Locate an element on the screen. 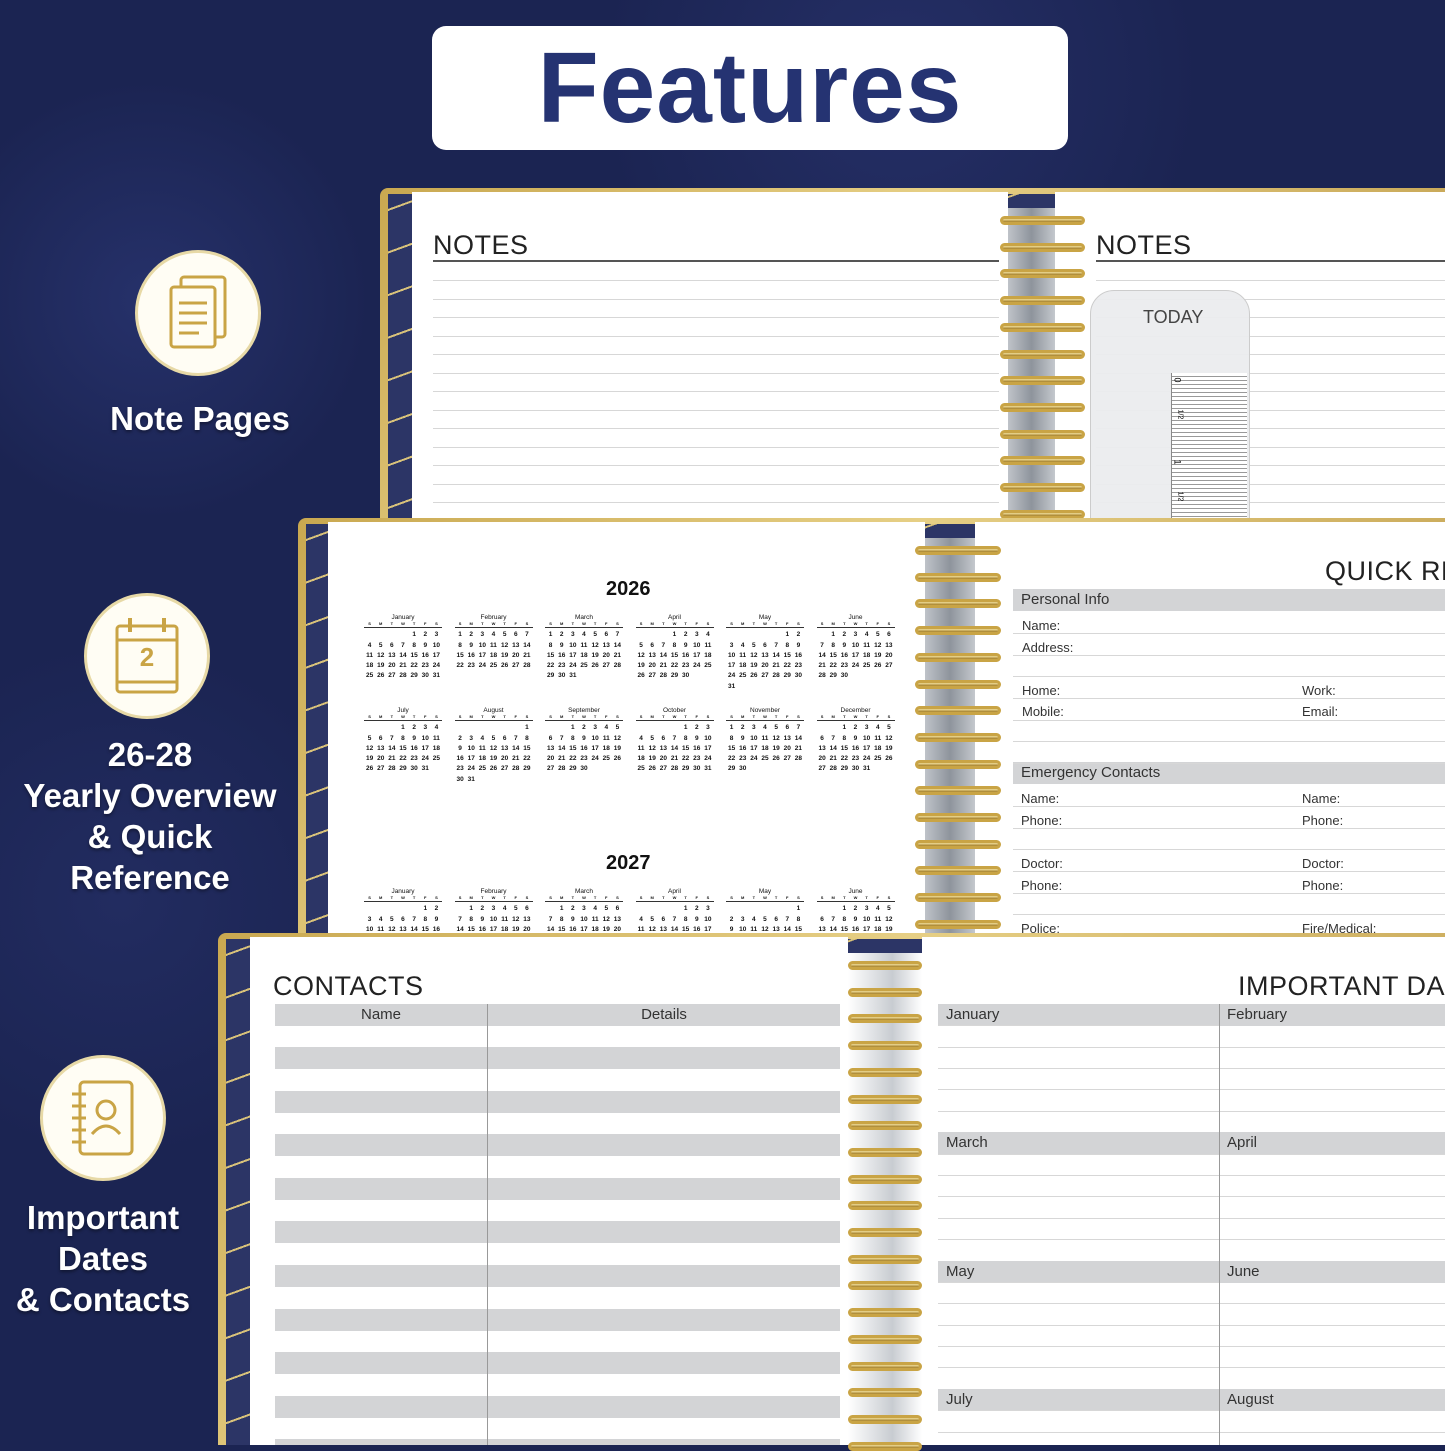 The image size is (1445, 1451). day: 30 is located at coordinates (460, 779).